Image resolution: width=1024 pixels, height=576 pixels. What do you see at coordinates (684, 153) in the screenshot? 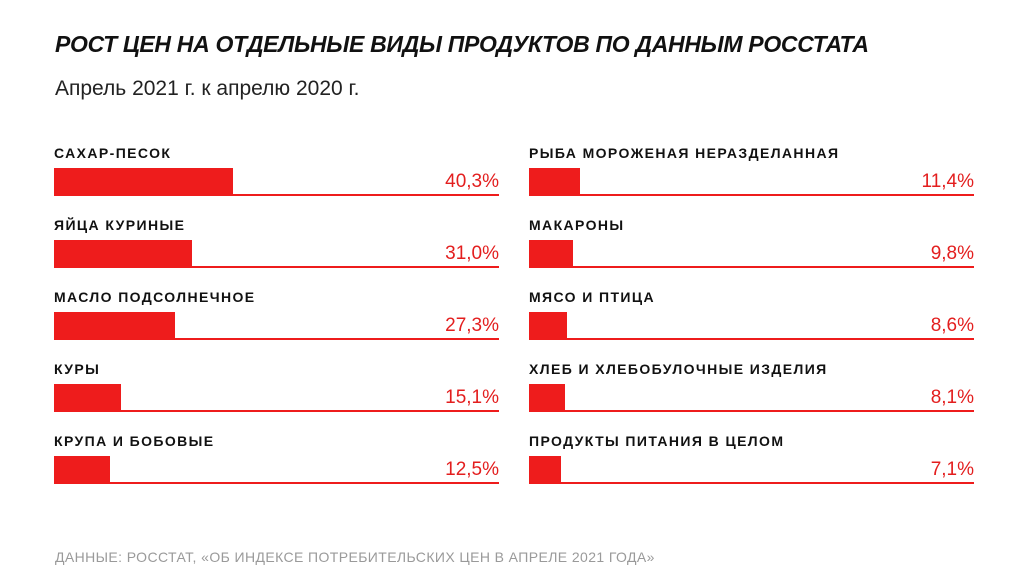
I see `category-label: РЫБА МОРОЖЕНАЯ НЕРАЗДЕЛАННАЯ` at bounding box center [684, 153].